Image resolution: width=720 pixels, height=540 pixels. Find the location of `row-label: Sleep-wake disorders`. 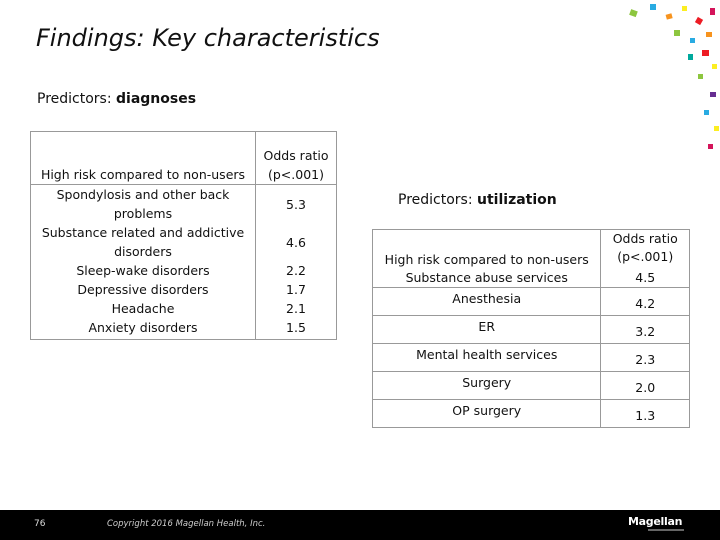

row-label: Sleep-wake disorders is located at coordinates (143, 270).